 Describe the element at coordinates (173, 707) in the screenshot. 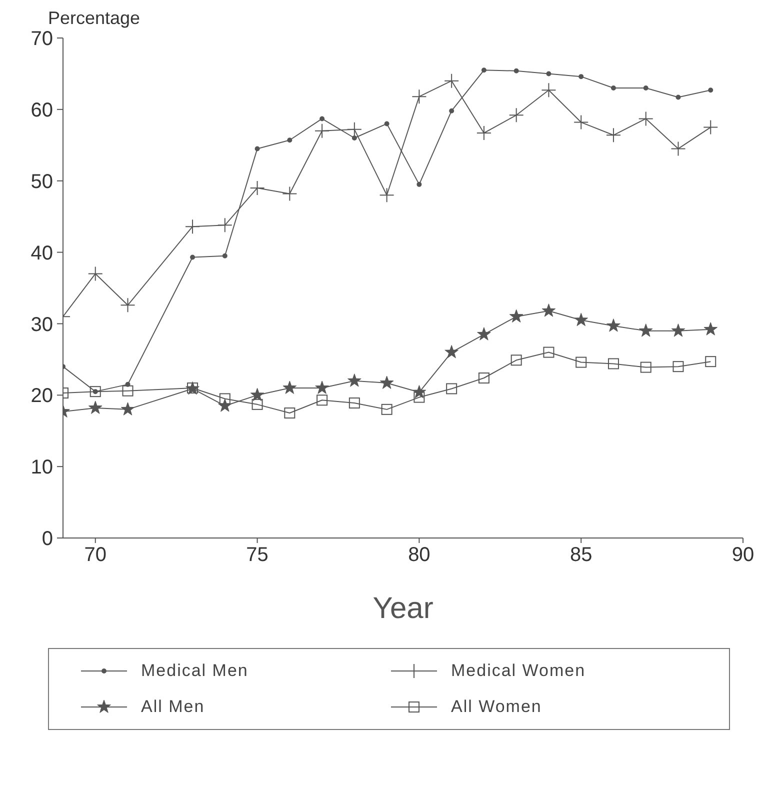

I see `legend-label: All Men` at that location.